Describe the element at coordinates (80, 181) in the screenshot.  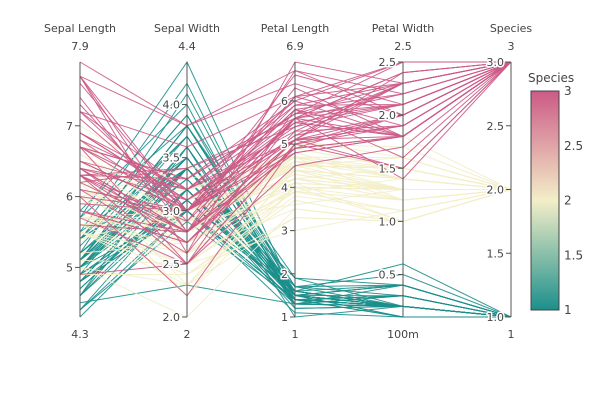
I see `axis-0: Sepal Length 7.9 4.3 5 6 7` at that location.